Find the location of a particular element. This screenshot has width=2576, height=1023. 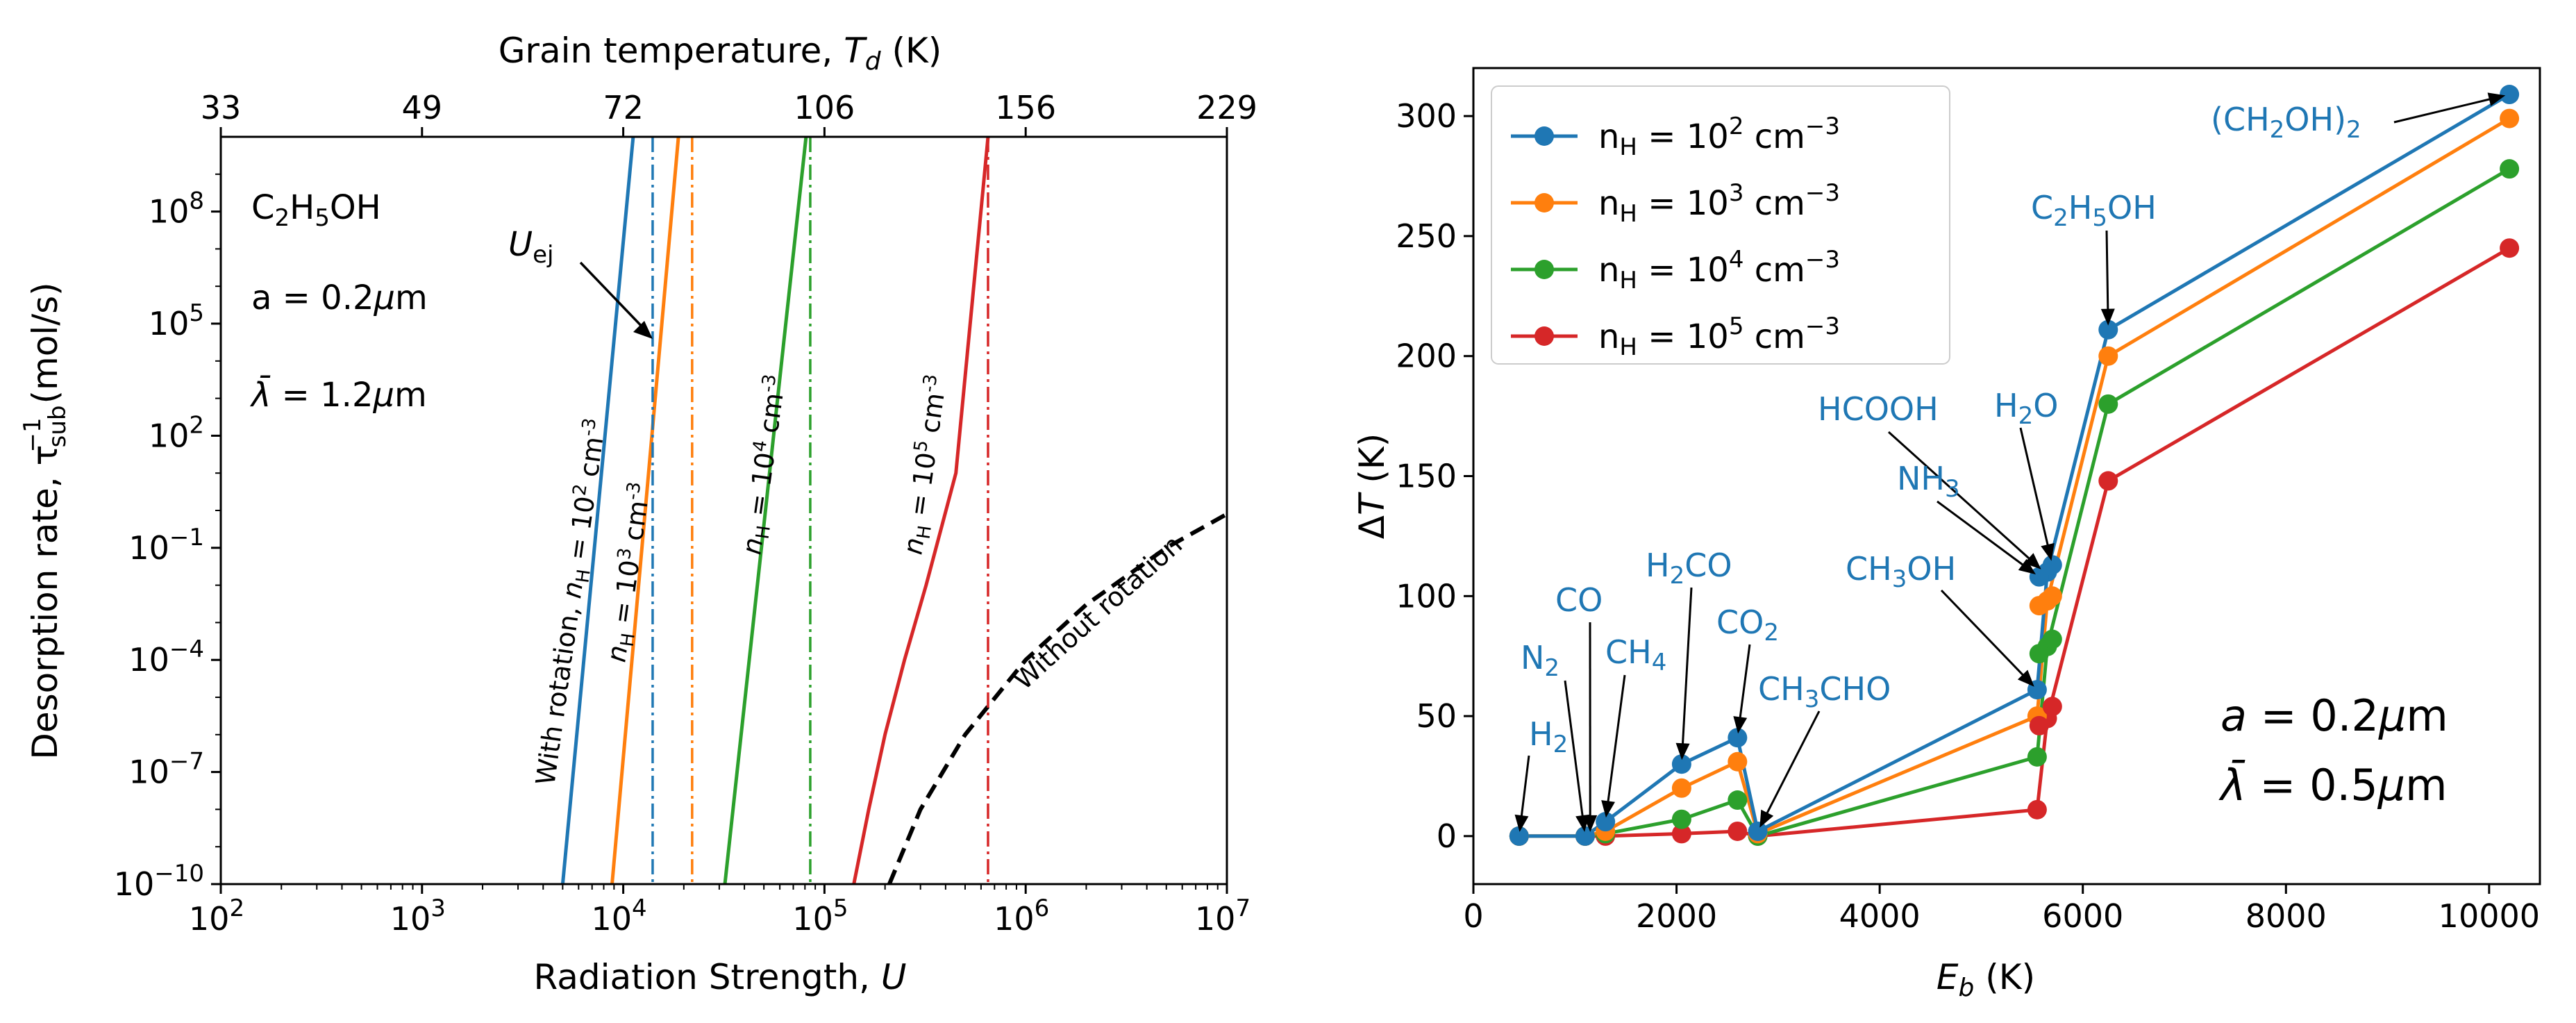

left-y-axis-label: Desorption rate, τsub−1 (mol/s) is located at coordinates (45, 520).